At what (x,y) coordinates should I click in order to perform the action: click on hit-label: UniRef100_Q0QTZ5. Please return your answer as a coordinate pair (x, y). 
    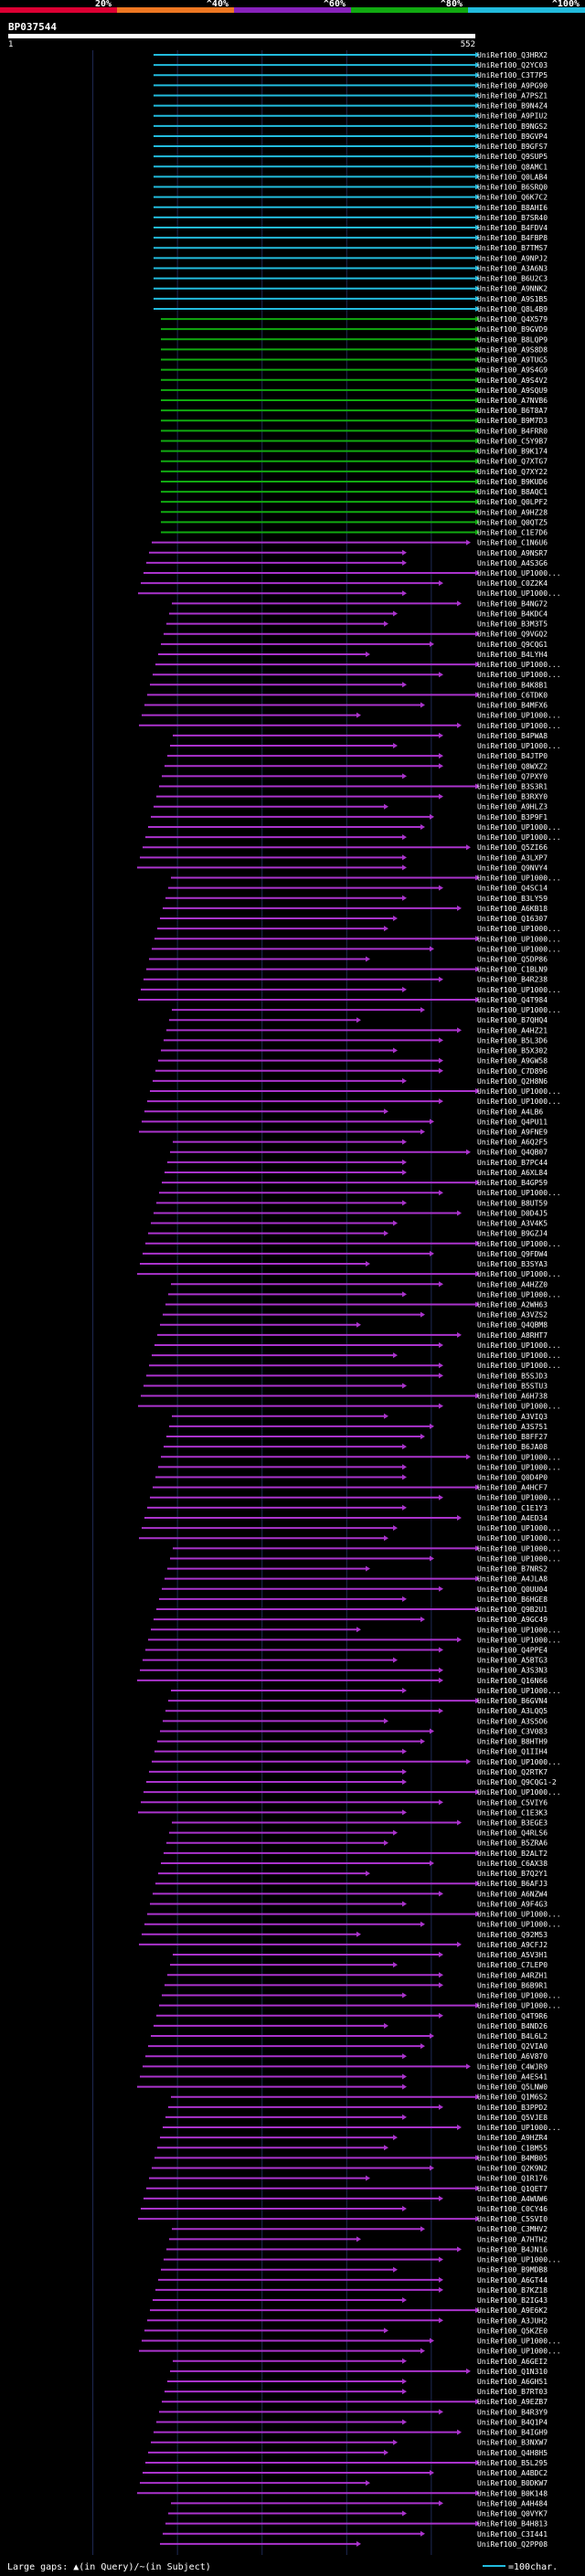
    Looking at the image, I should click on (512, 522).